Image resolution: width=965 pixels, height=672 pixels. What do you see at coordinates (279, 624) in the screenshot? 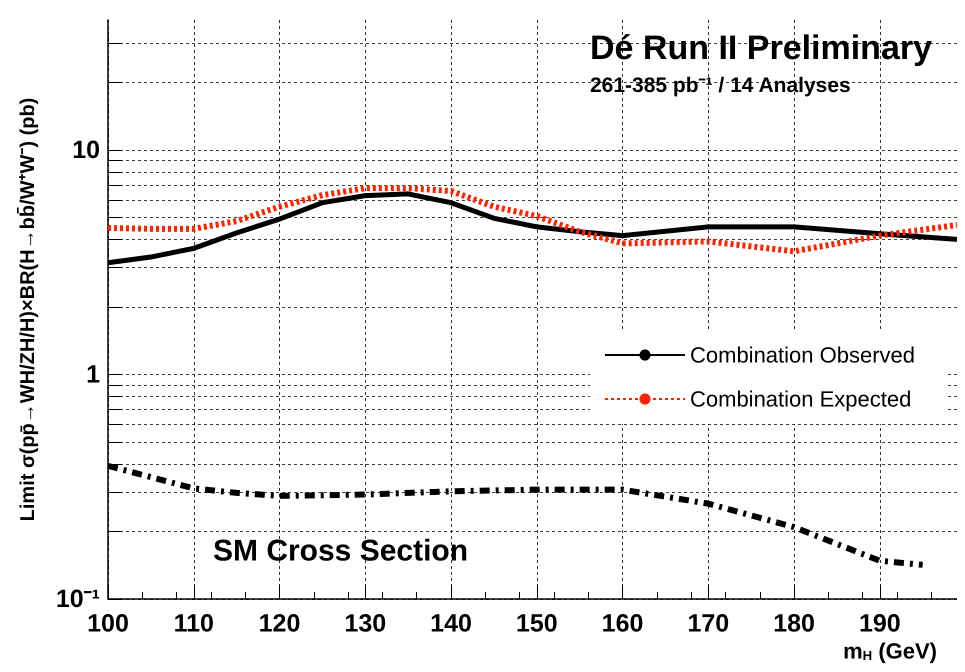
I see `x-tick-label: 120` at bounding box center [279, 624].